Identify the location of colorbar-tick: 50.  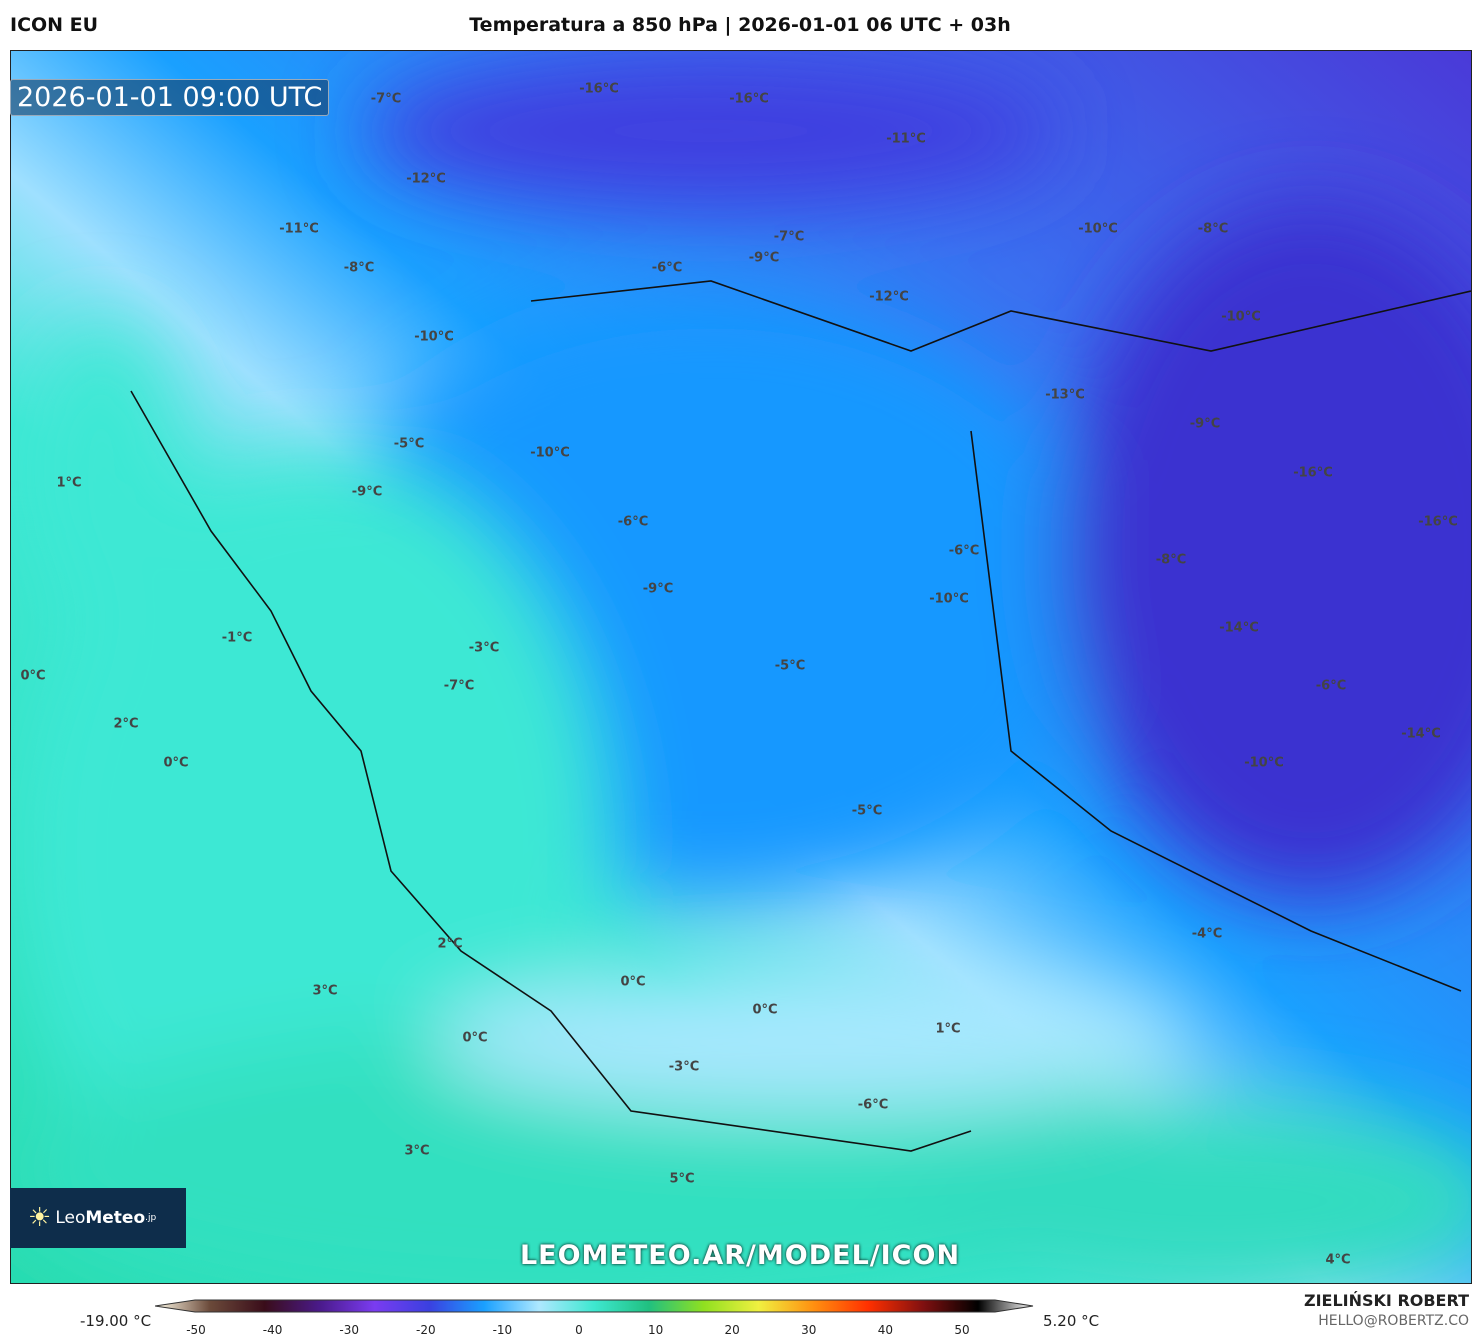
(962, 1330).